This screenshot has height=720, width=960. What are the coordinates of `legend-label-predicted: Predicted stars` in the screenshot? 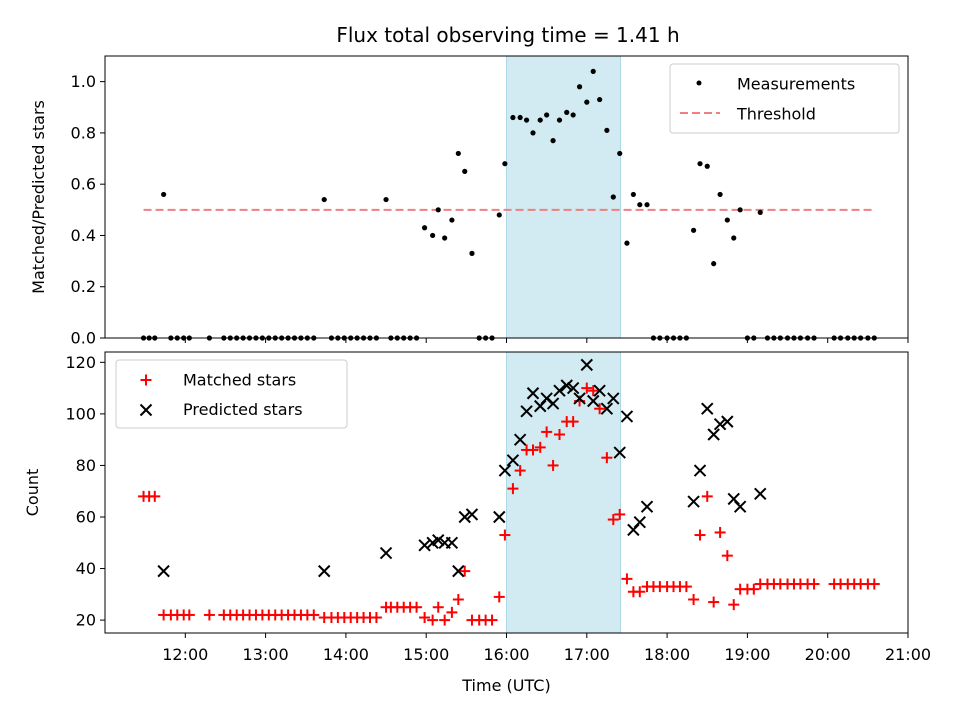 It's located at (243, 409).